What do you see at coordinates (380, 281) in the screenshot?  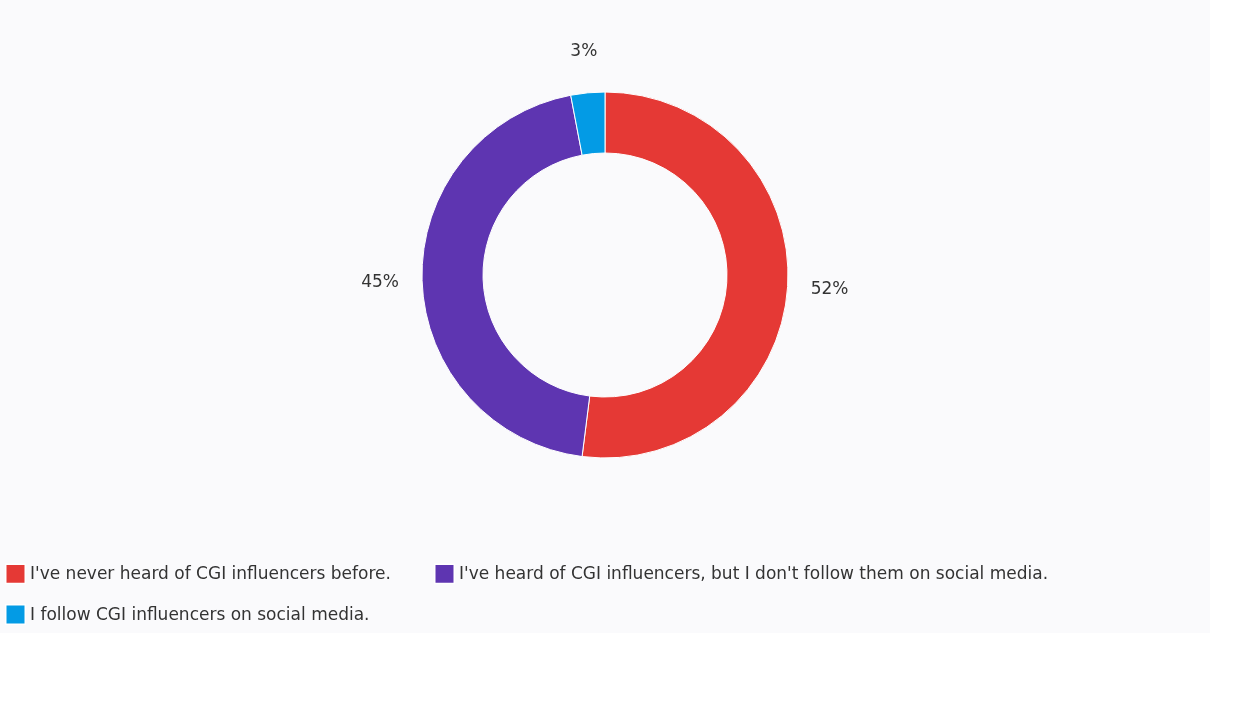 I see `data-label: 45%` at bounding box center [380, 281].